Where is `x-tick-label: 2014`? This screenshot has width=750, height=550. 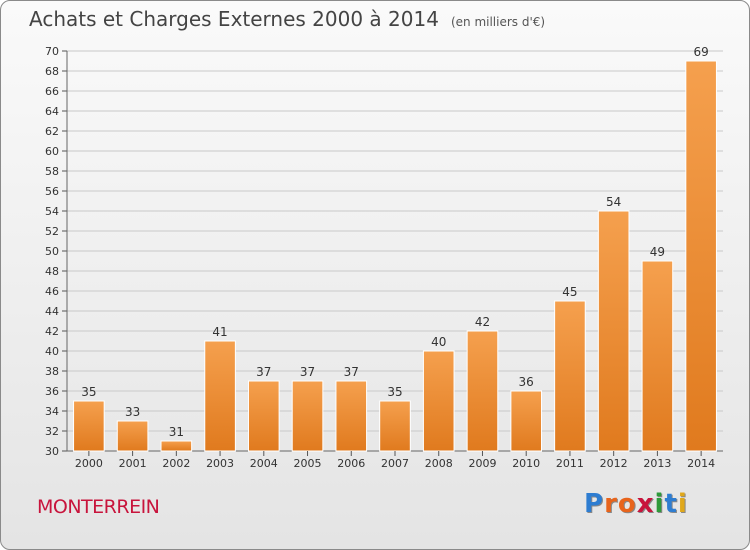
x-tick-label: 2014 is located at coordinates (701, 463).